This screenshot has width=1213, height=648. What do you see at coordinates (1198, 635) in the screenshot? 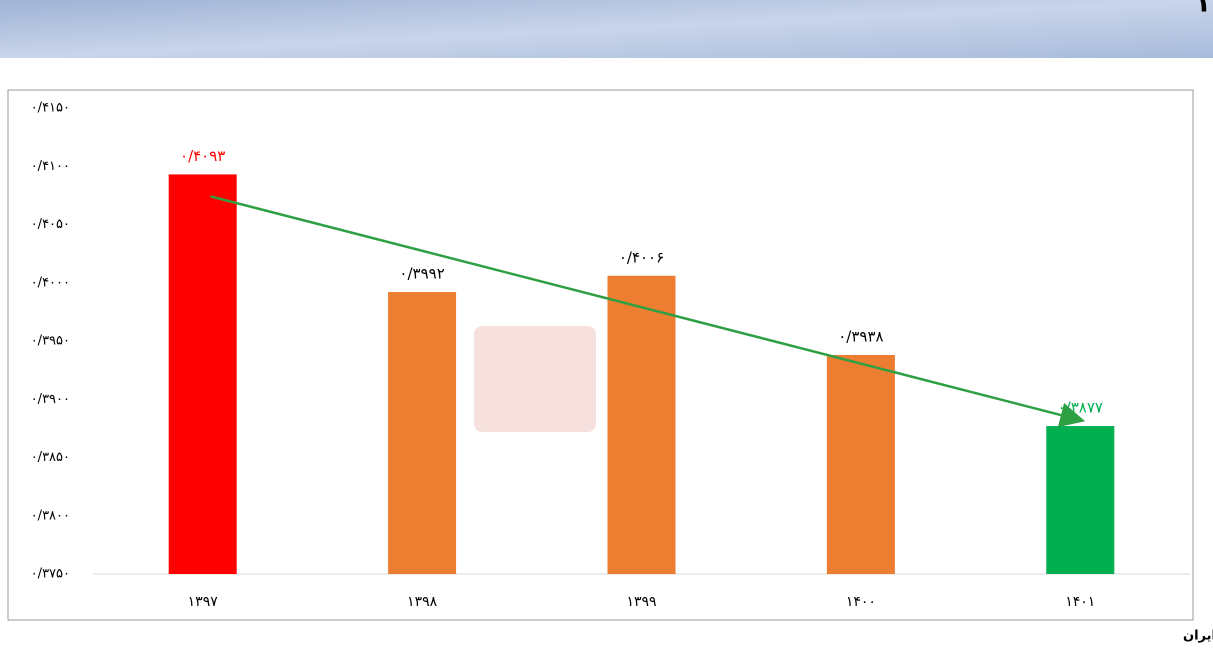
I see `source-note: ماخذ: مرکز آمار ایران` at bounding box center [1198, 635].